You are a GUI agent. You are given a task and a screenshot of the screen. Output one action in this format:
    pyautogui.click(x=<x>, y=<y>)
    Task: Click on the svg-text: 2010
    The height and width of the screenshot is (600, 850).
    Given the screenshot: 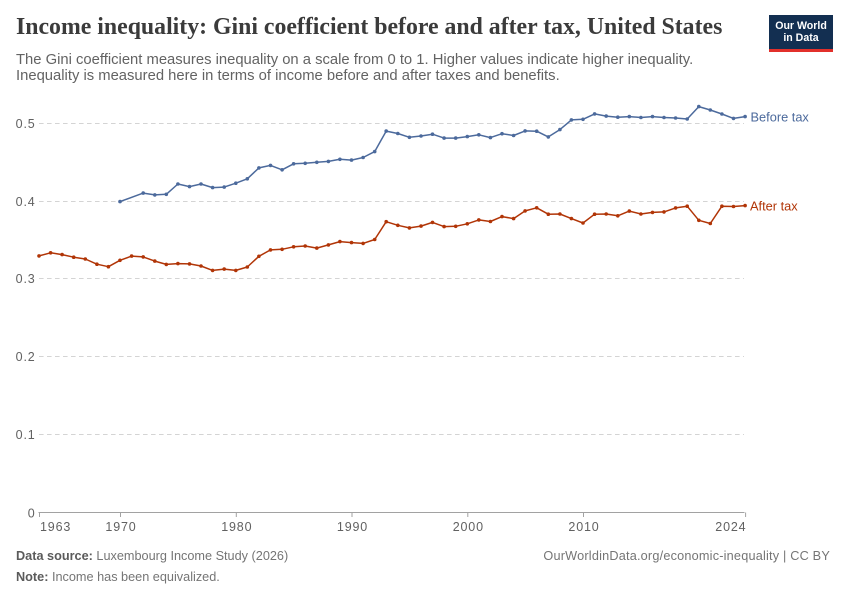 What is the action you would take?
    pyautogui.click(x=583, y=527)
    